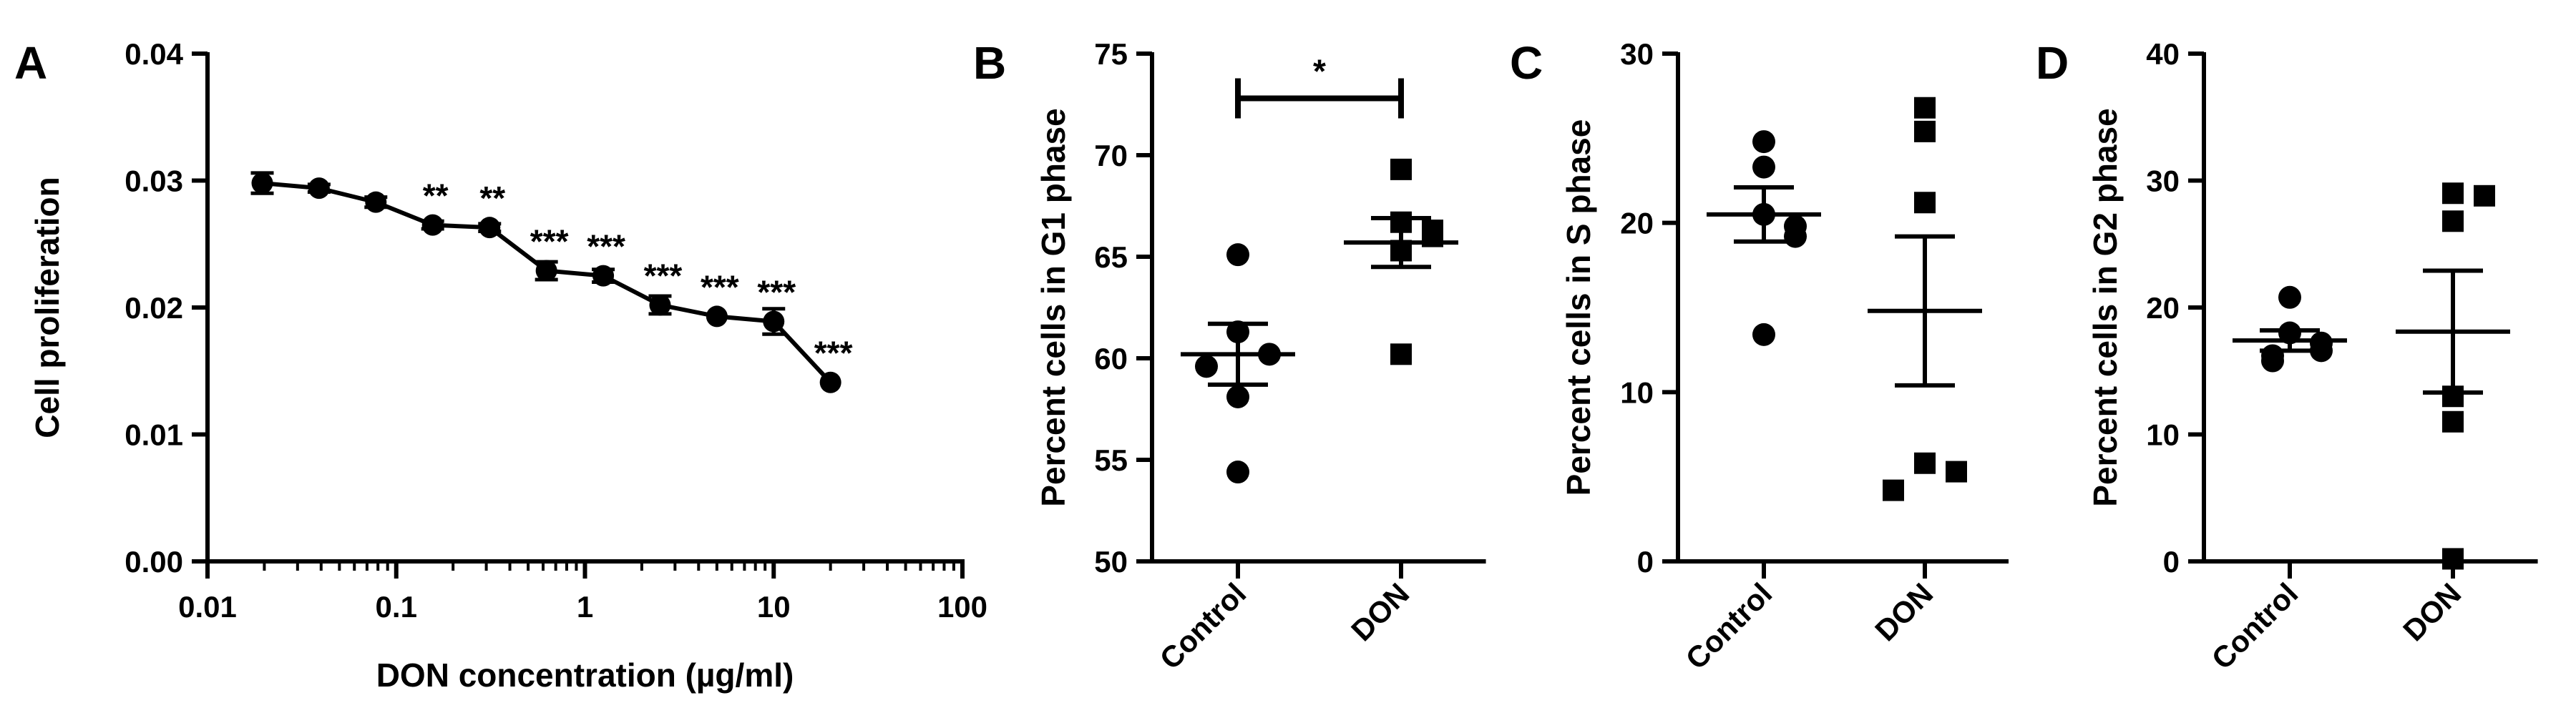 The image size is (2576, 723). What do you see at coordinates (774, 607) in the screenshot?
I see `x-tick-label: 10` at bounding box center [774, 607].